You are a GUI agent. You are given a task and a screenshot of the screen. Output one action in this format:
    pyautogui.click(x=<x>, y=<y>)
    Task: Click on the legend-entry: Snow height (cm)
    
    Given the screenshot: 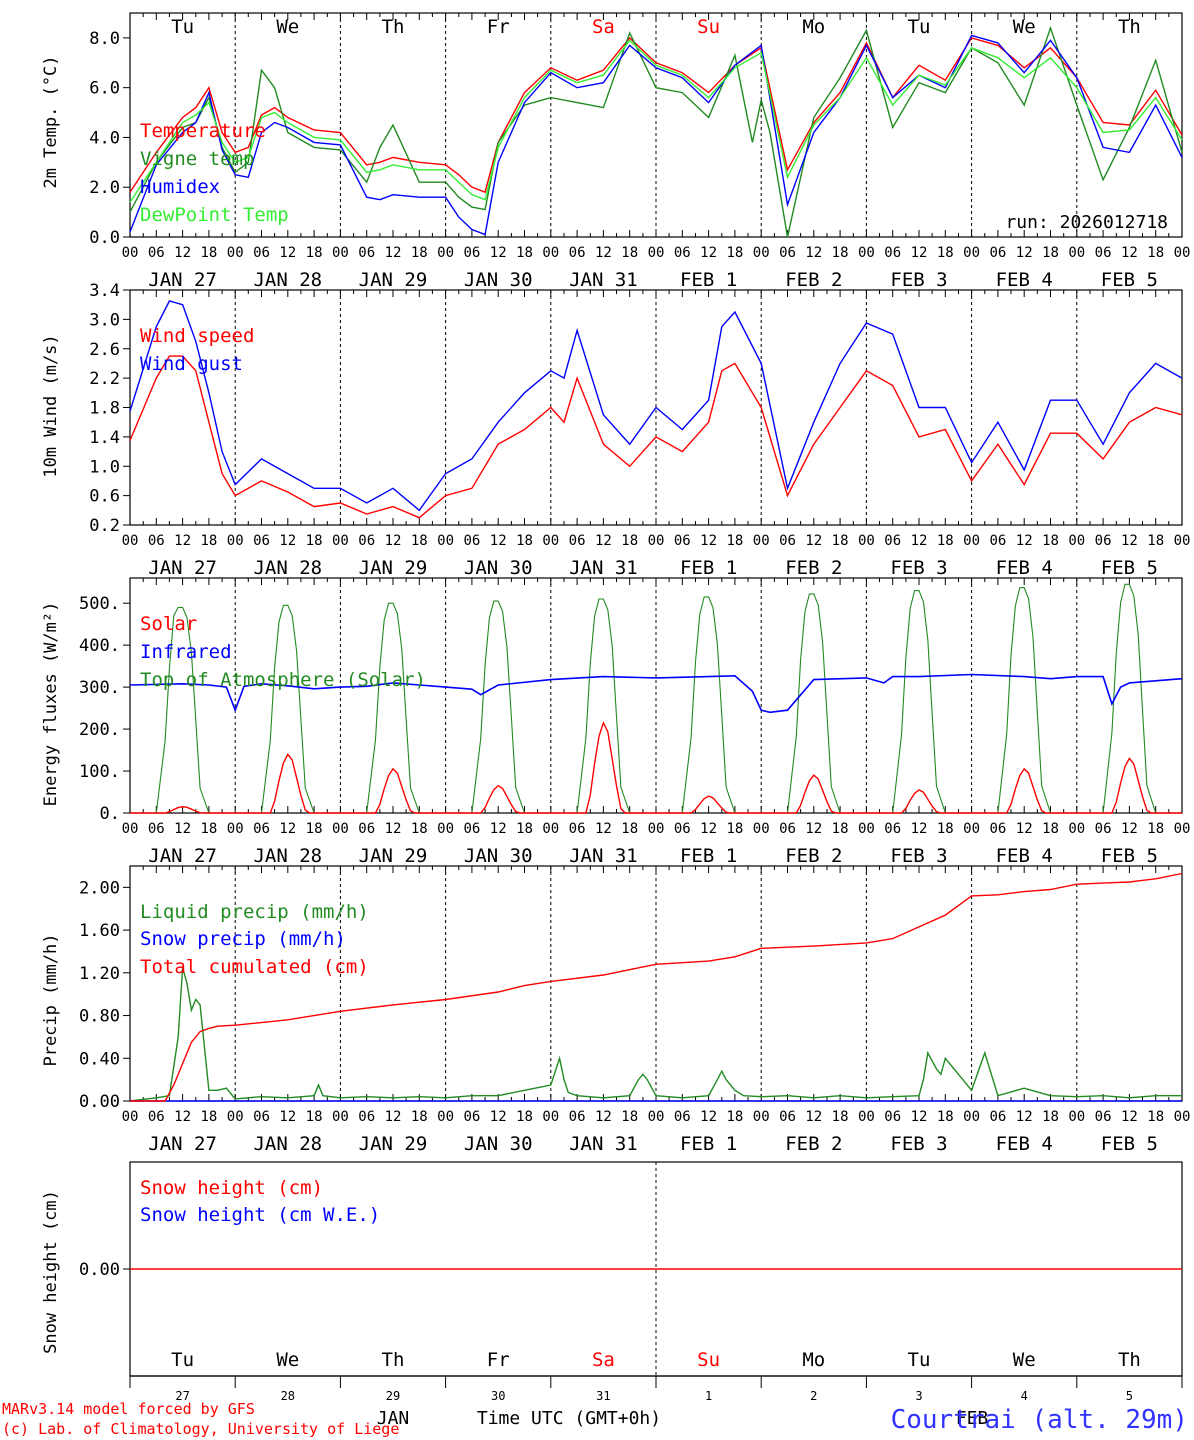 What is the action you would take?
    pyautogui.click(x=231, y=1188)
    